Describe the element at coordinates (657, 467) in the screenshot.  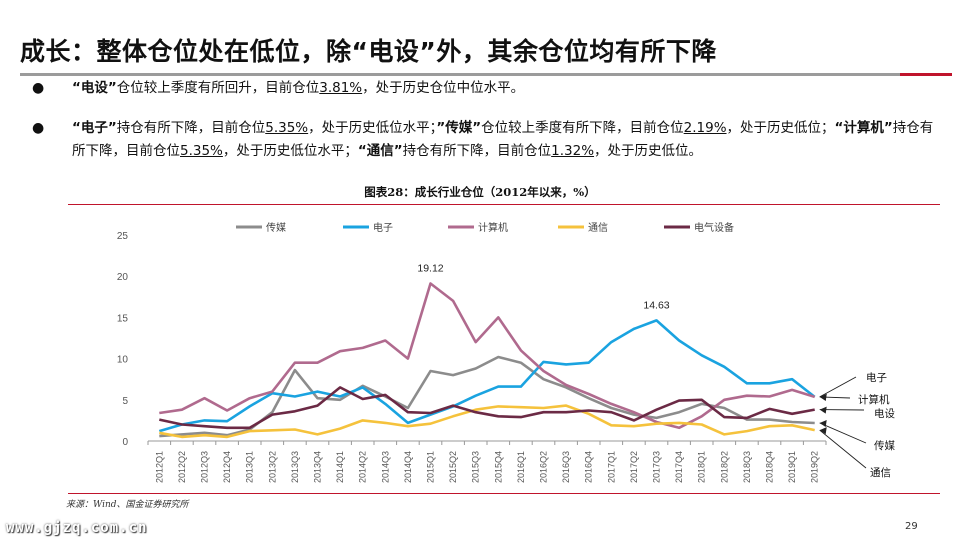
I see `x-tick-label: 2017Q3` at that location.